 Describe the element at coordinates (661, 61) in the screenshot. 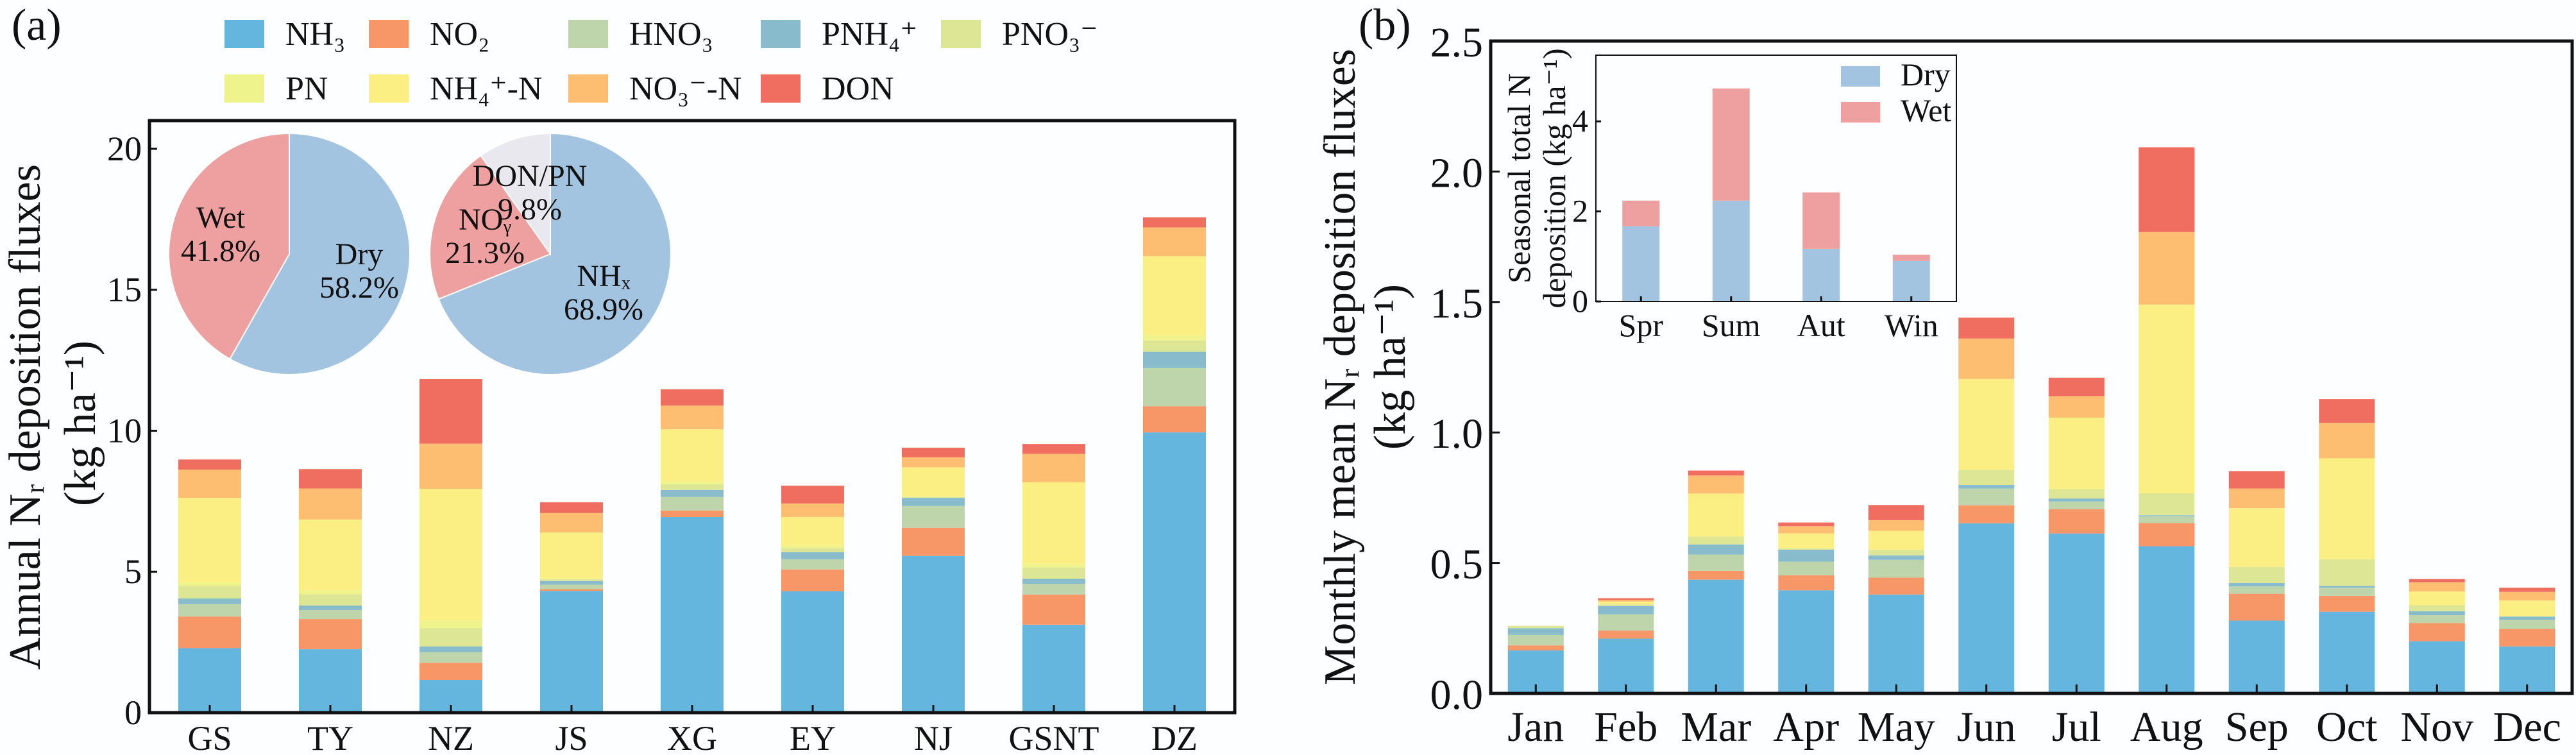

I see `legend: NH₃ NO₂ HNO₃ PNH₄⁺ PNO₃⁻ PN NH₄⁺-N NO₃⁻-N DON` at that location.